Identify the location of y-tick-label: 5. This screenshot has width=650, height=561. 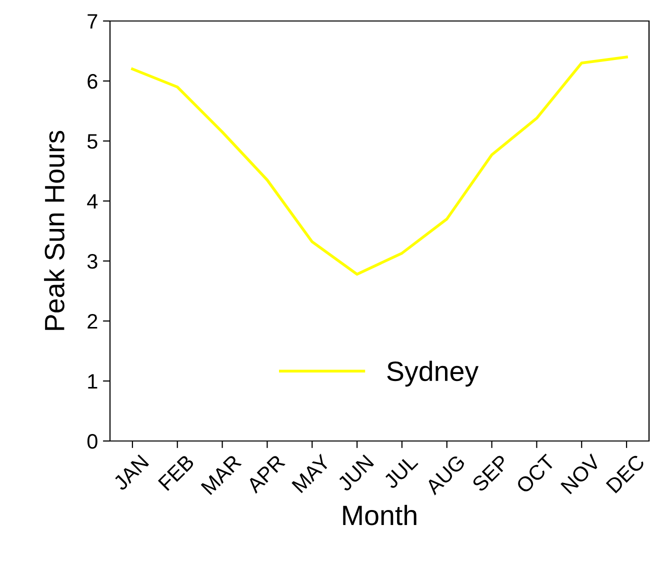
(92, 141).